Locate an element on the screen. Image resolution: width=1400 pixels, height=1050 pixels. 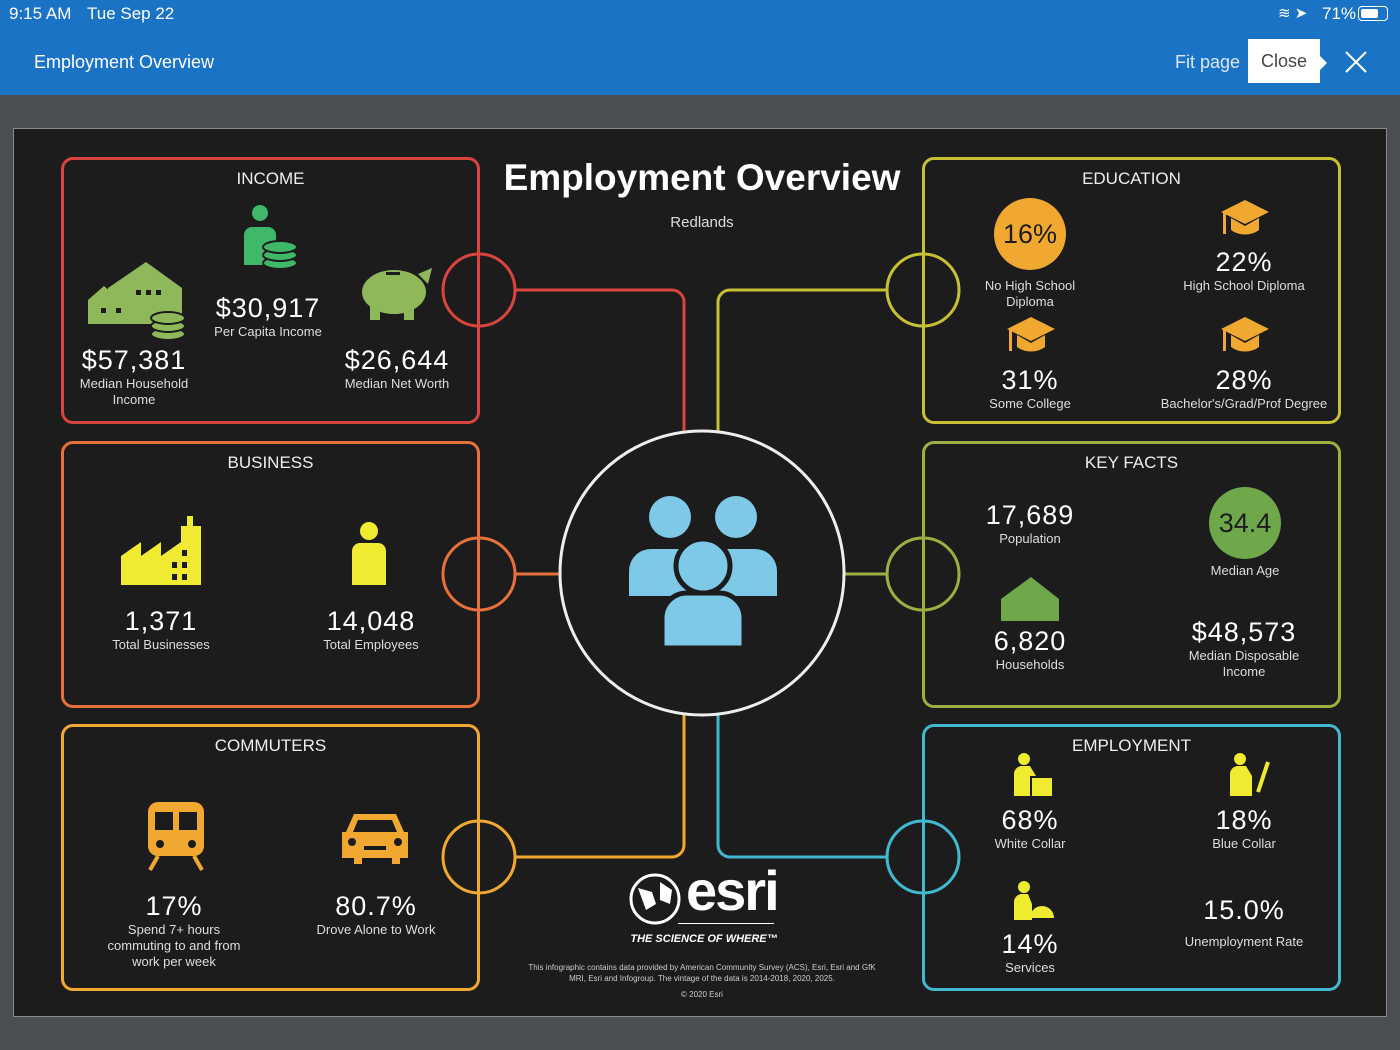
key-facts-title: KEY FACTS is located at coordinates (1131, 462).